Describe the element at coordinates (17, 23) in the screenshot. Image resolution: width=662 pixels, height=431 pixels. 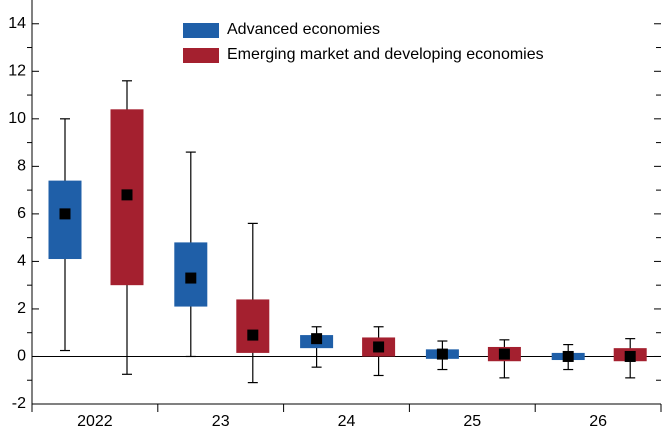
I see `y-tick-label: 14` at that location.